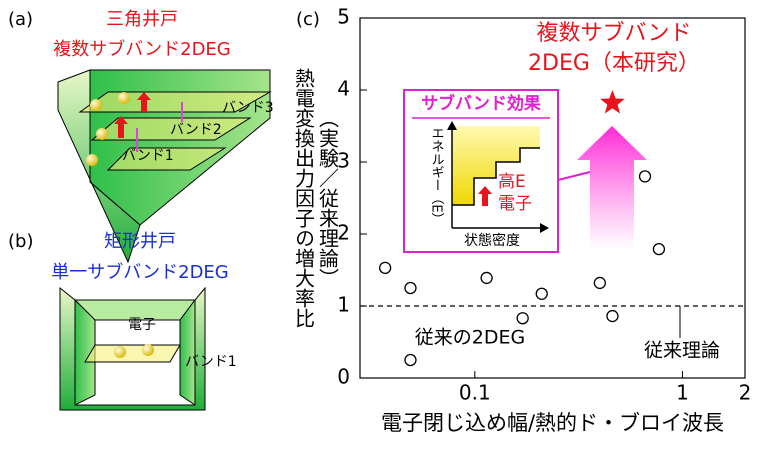  Describe the element at coordinates (613, 33) in the screenshot. I see `annotation: 複数サブバンド` at that location.